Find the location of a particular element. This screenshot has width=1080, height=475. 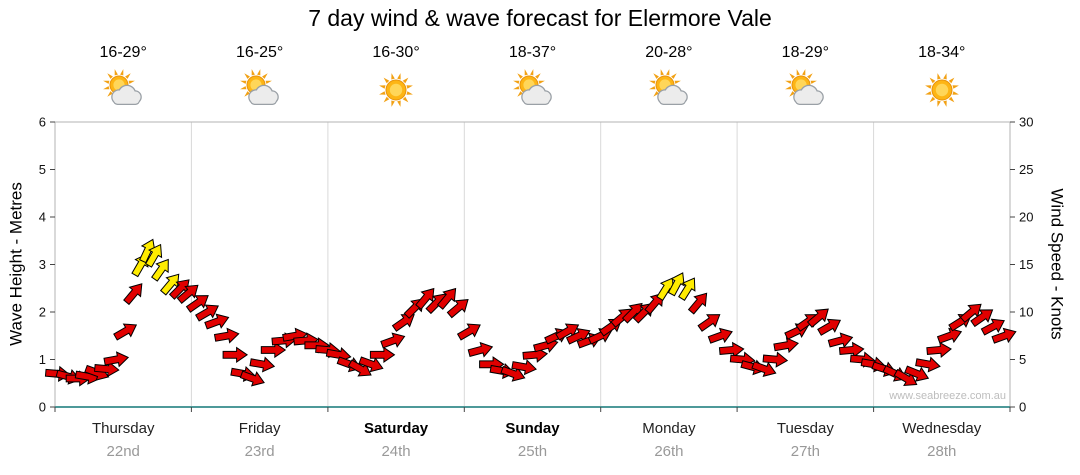

temperature-range: 16-29° is located at coordinates (123, 52).